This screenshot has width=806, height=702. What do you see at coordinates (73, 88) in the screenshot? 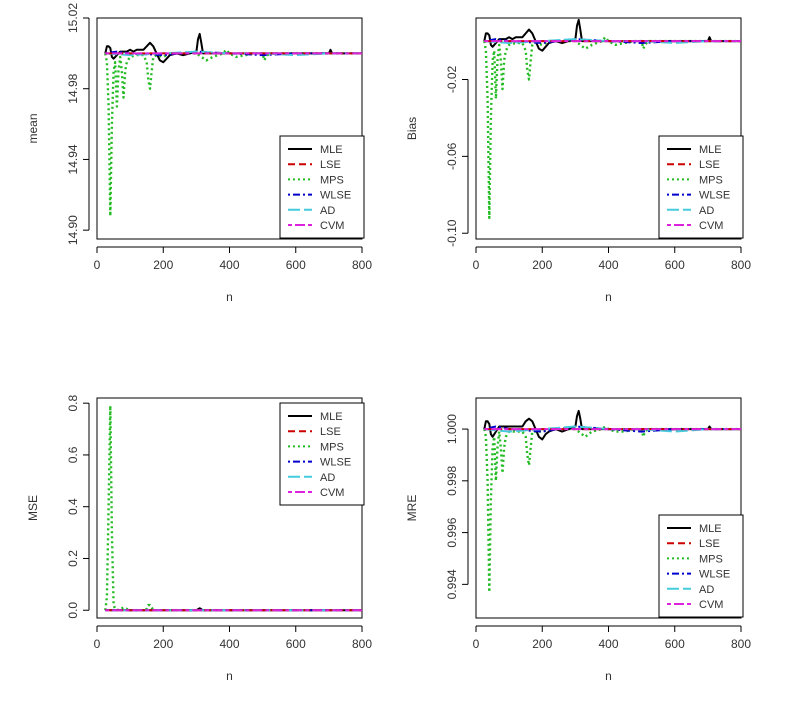
I see `y-tick-label: 14.98` at bounding box center [73, 88].